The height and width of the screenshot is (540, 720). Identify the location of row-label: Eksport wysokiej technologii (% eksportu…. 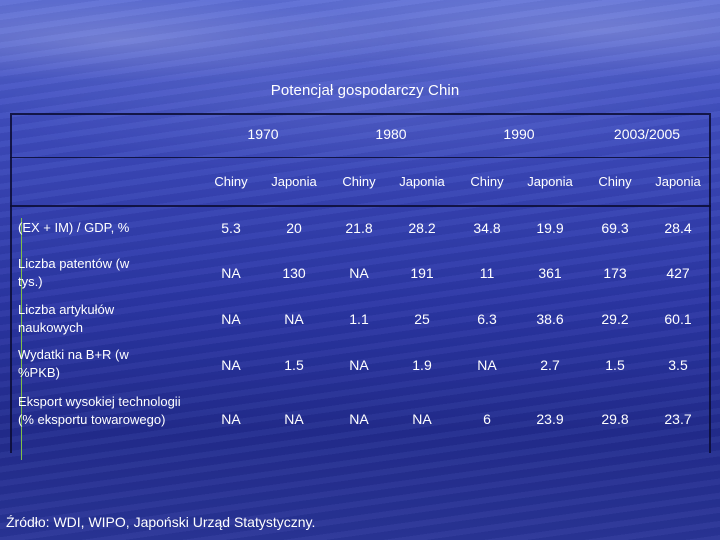
(99, 410).